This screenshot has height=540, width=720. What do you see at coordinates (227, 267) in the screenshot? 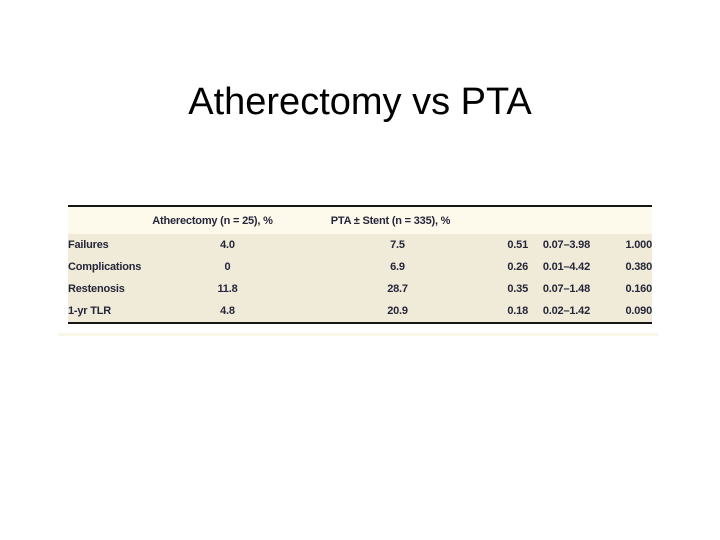
I see `cell-atherectomy: 0` at bounding box center [227, 267].